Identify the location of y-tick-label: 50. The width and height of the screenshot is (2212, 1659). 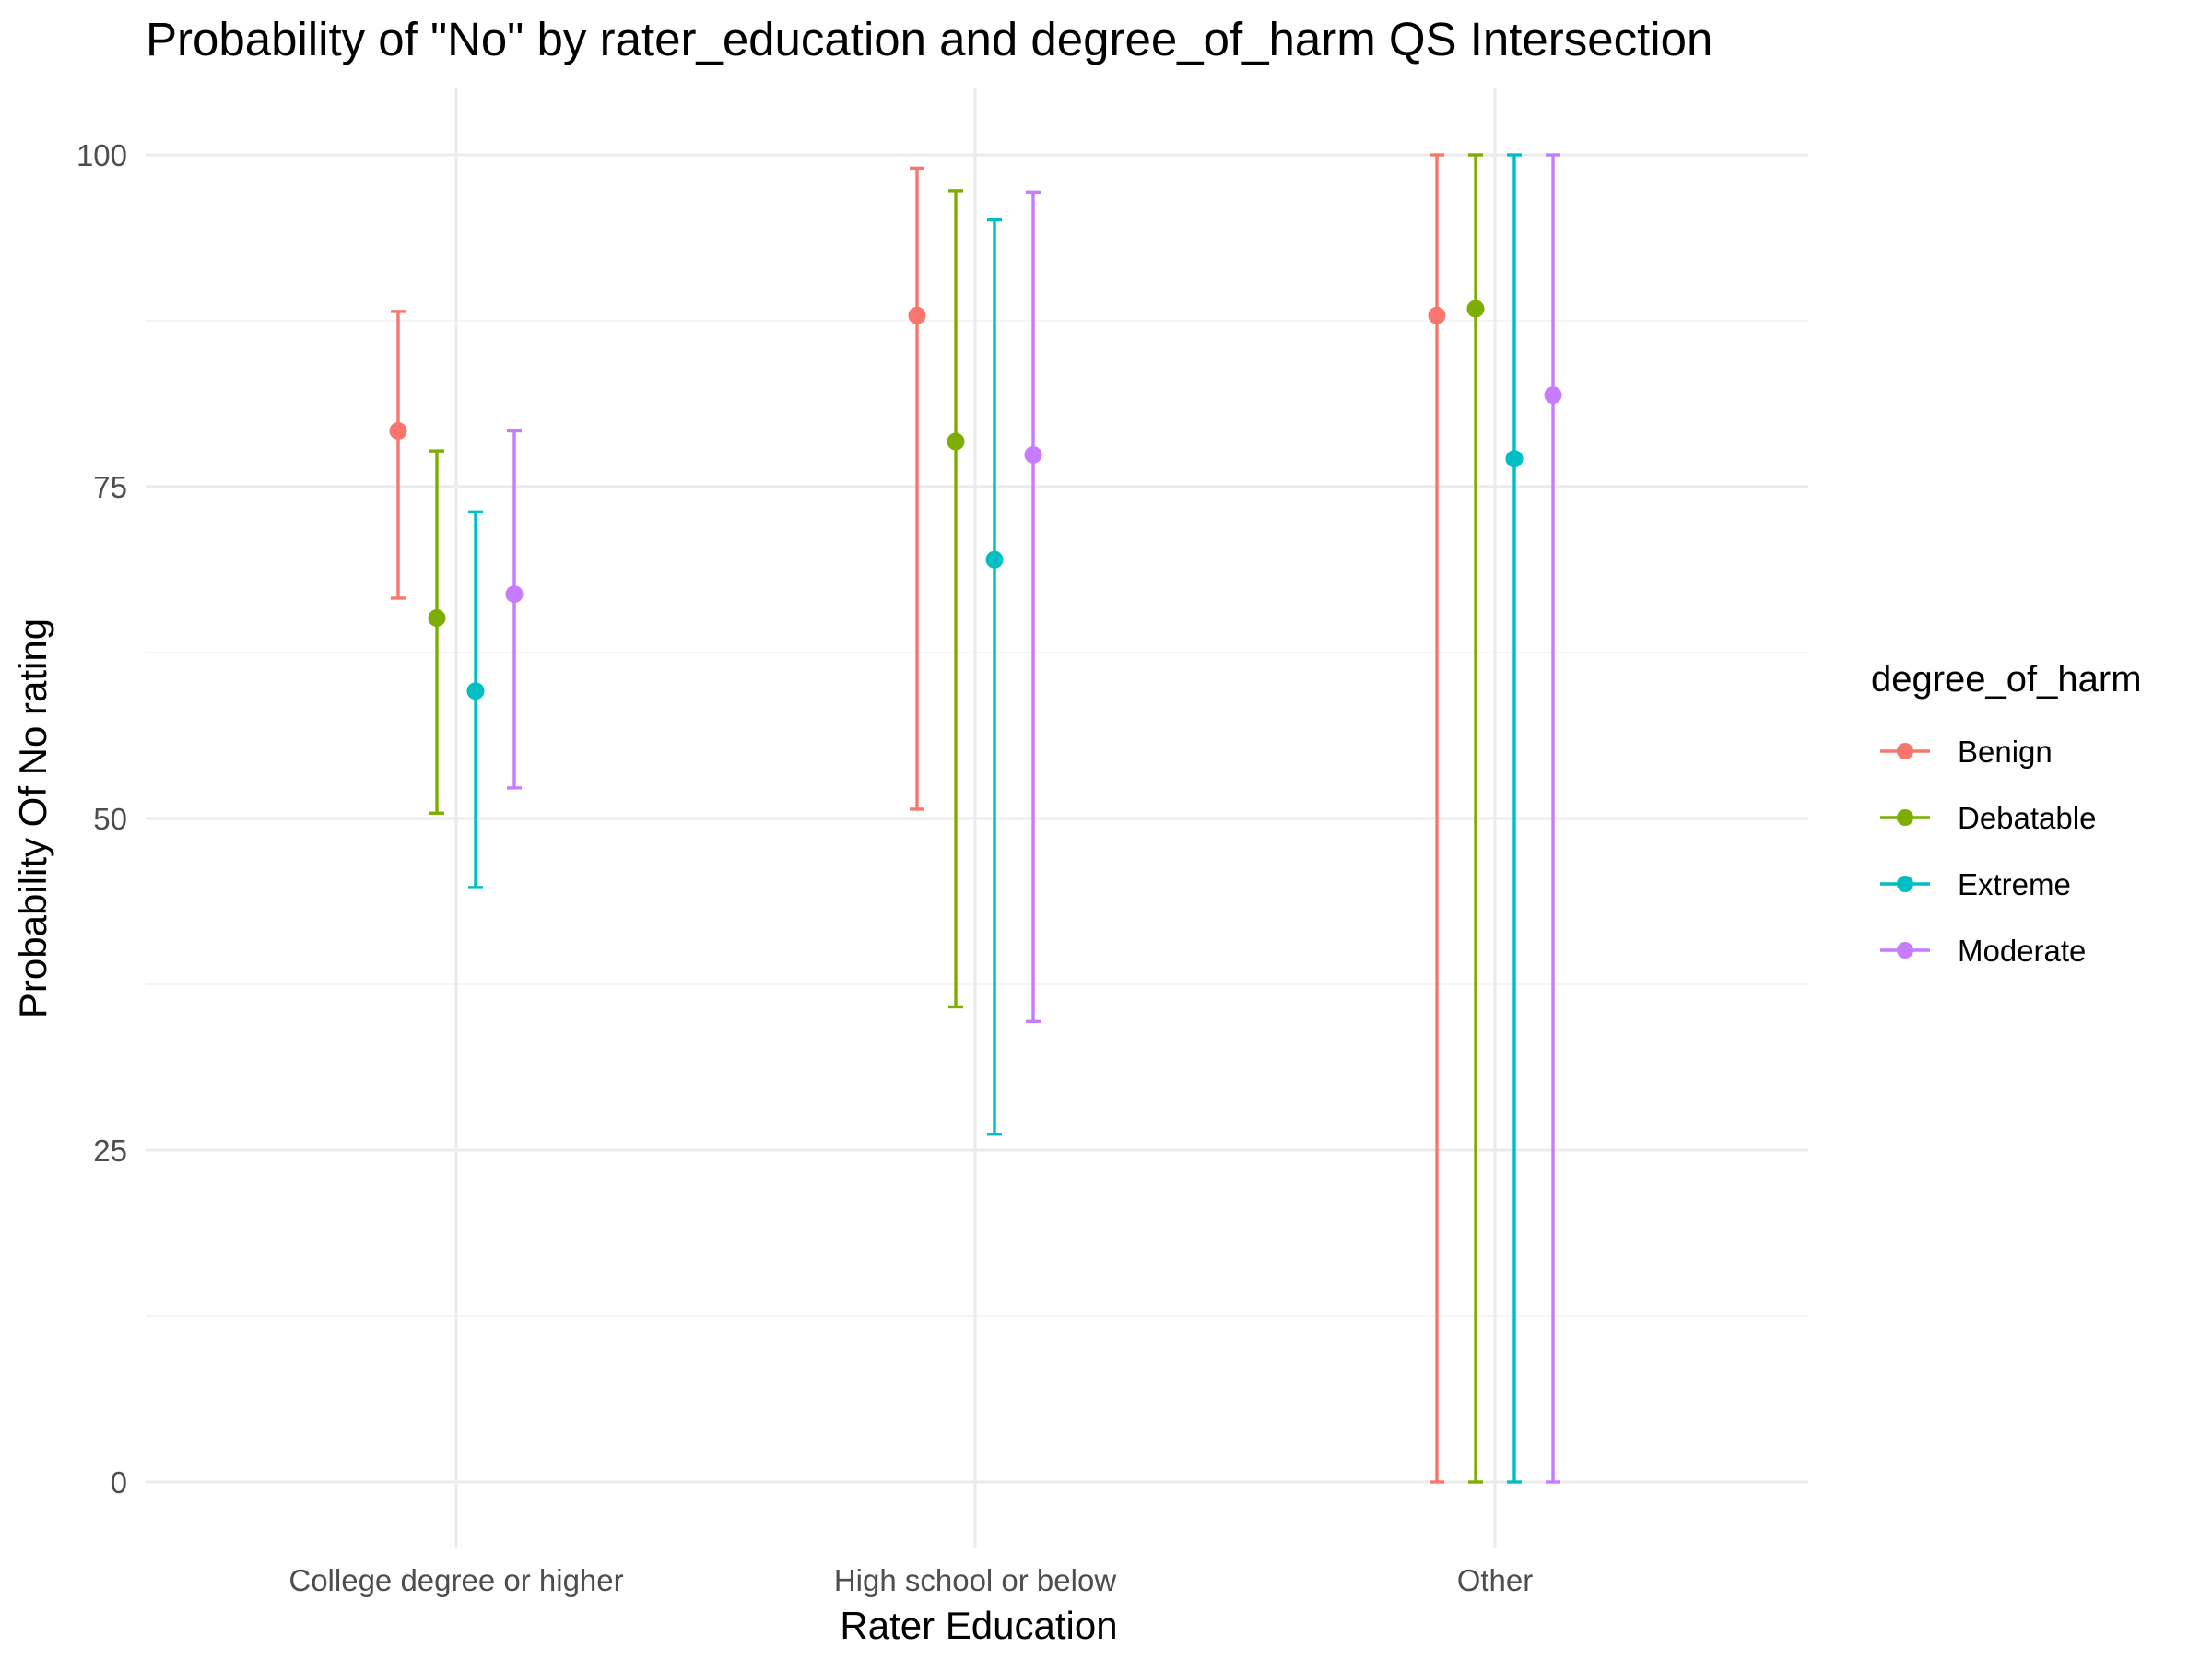
(110, 819).